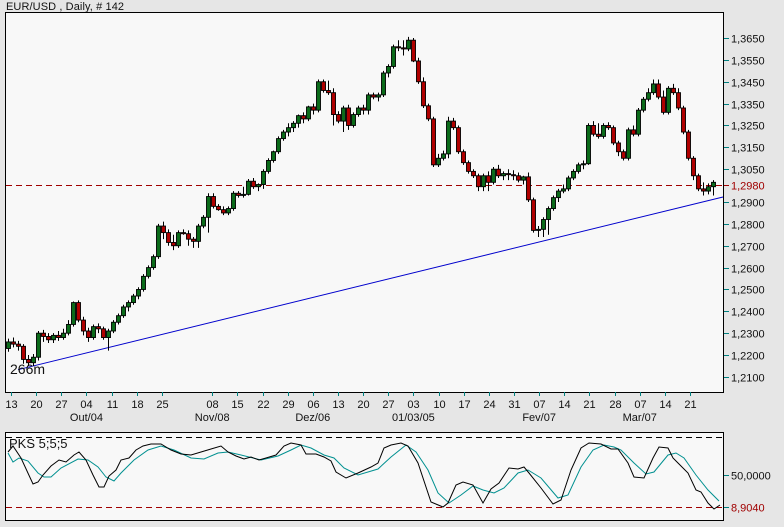 This screenshot has height=527, width=784. What do you see at coordinates (86, 405) in the screenshot?
I see `date-tick-label: 04` at bounding box center [86, 405].